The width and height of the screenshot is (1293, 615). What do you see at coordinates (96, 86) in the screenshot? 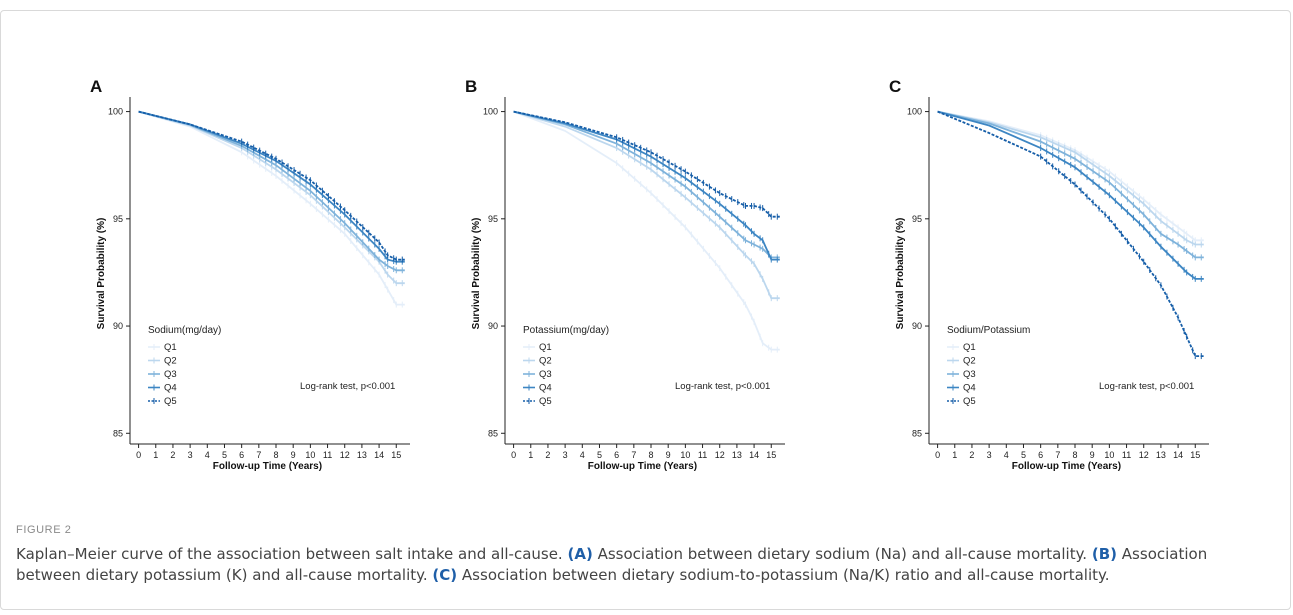
I see `panel-letter: A` at bounding box center [96, 86].